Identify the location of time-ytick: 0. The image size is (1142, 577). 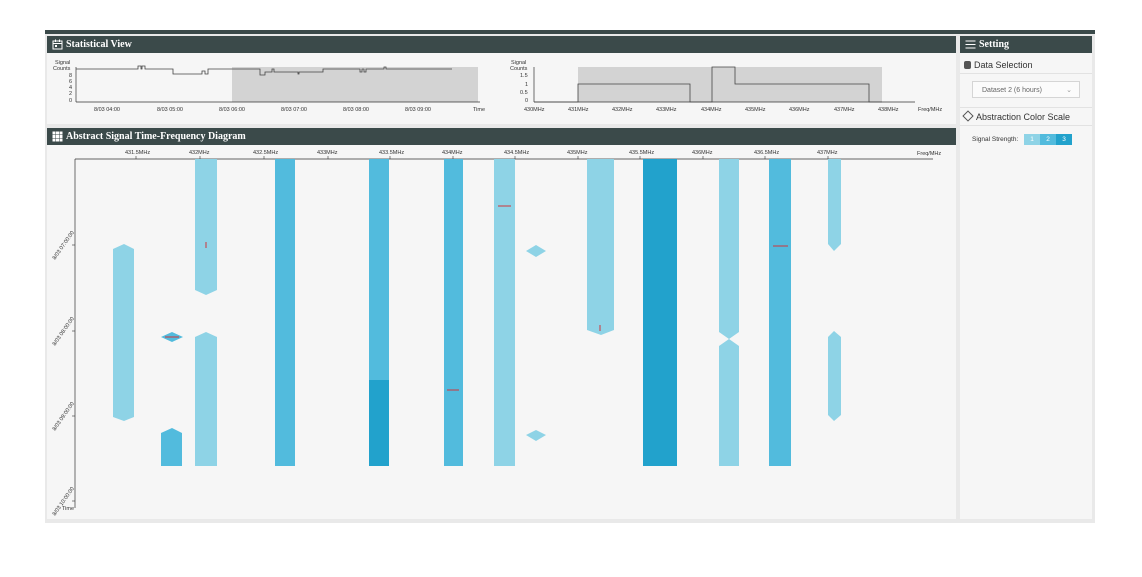
(70, 101).